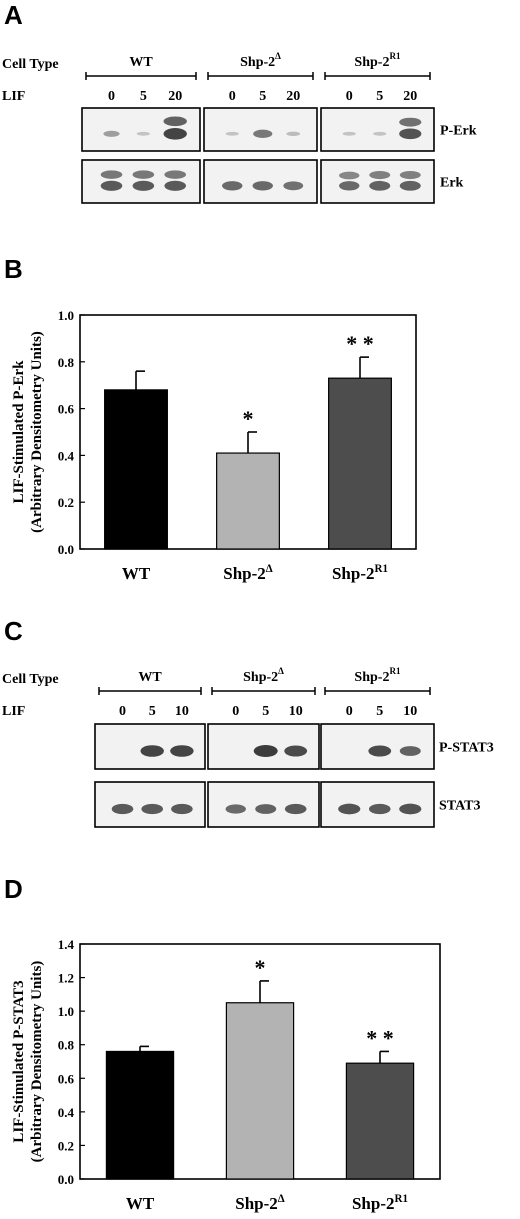 The width and height of the screenshot is (520, 1219). What do you see at coordinates (248, 573) in the screenshot?
I see `category-label: Shp-2Δ` at bounding box center [248, 573].